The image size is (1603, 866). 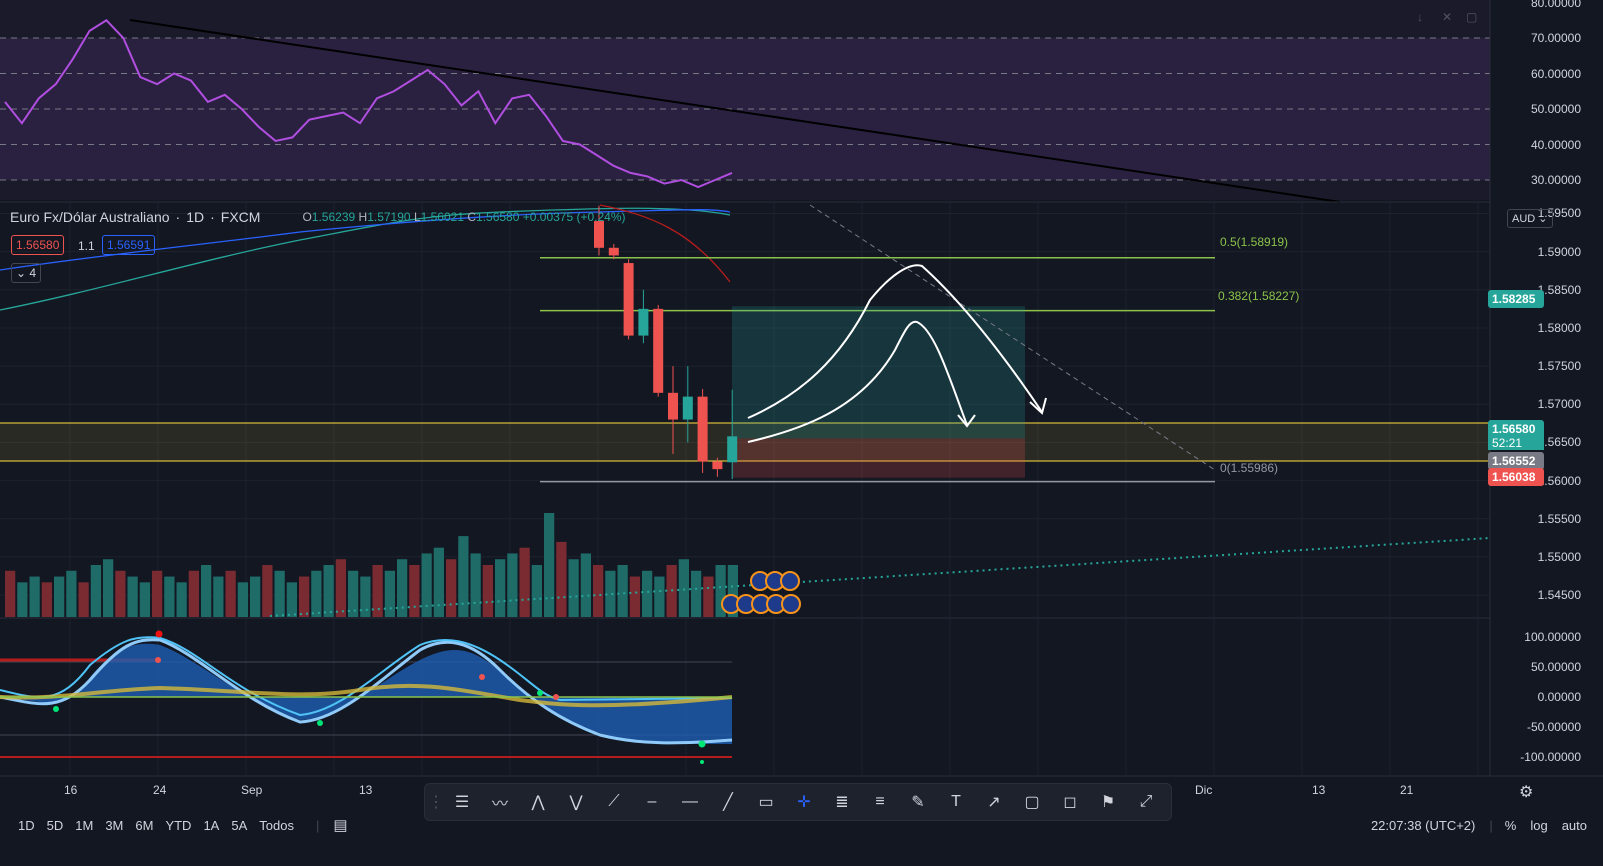 I want to click on indicators-count: 4, so click(x=33, y=273).